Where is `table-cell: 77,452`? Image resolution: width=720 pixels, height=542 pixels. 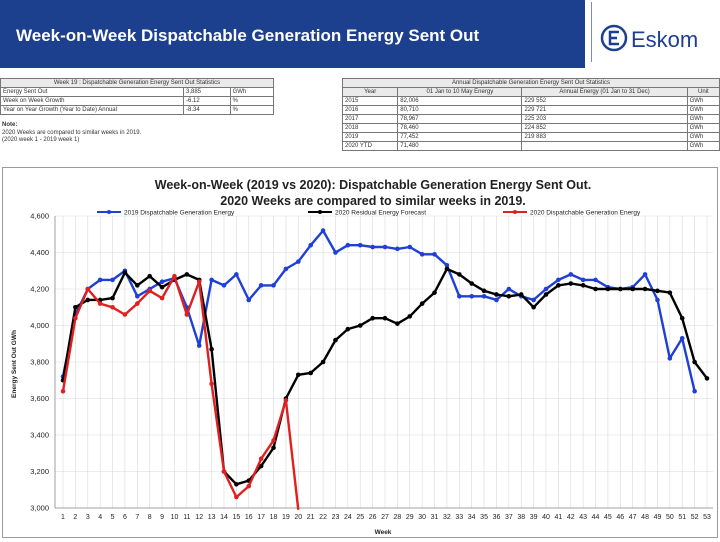 table-cell: 77,452 is located at coordinates (460, 137).